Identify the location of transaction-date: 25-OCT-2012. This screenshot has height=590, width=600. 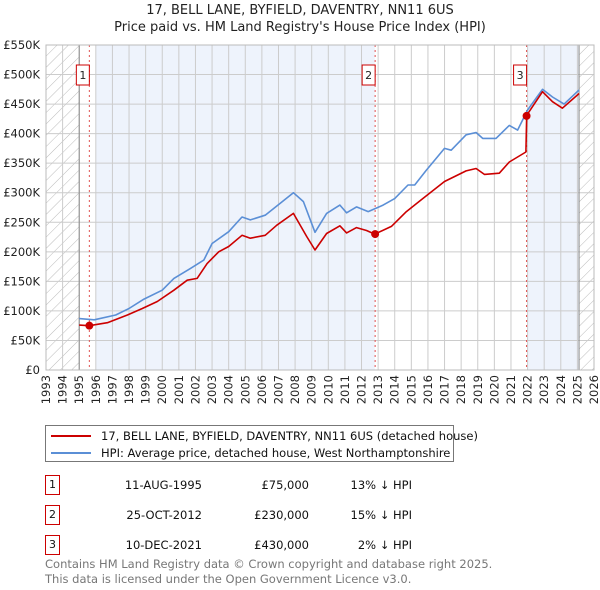
(164, 515).